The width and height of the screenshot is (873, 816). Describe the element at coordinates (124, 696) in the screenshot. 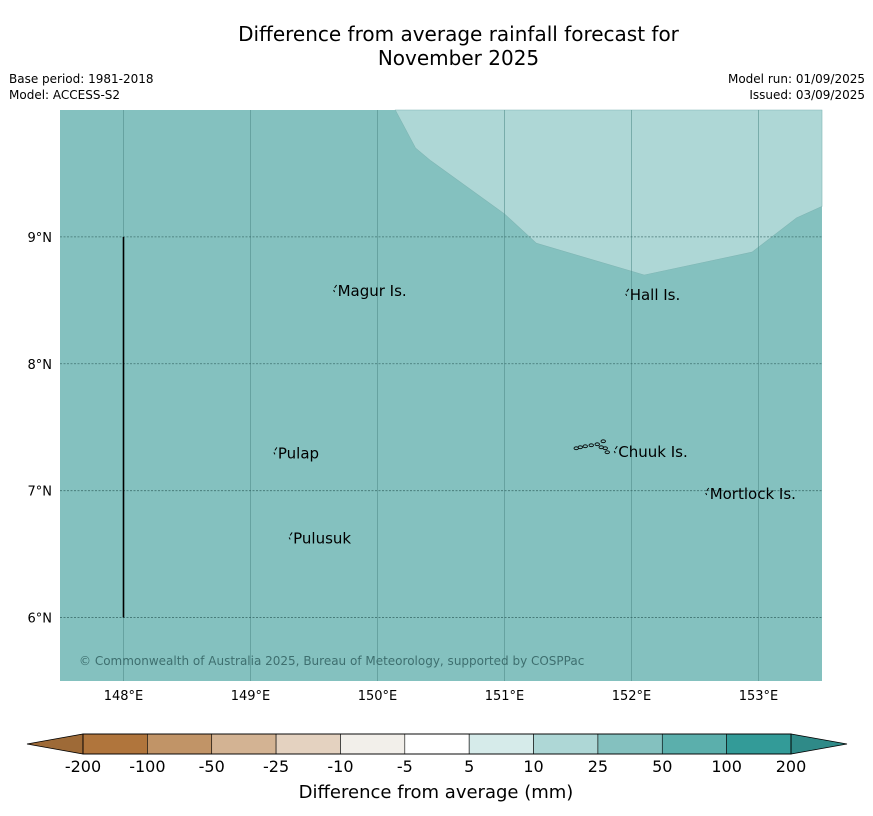

I see `lon-tick-label: 148°E` at that location.